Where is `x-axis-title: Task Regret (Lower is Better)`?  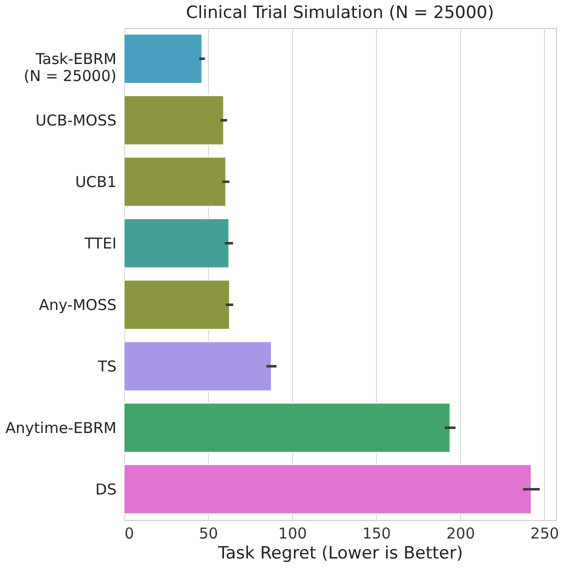 x-axis-title: Task Regret (Lower is Better) is located at coordinates (340, 554).